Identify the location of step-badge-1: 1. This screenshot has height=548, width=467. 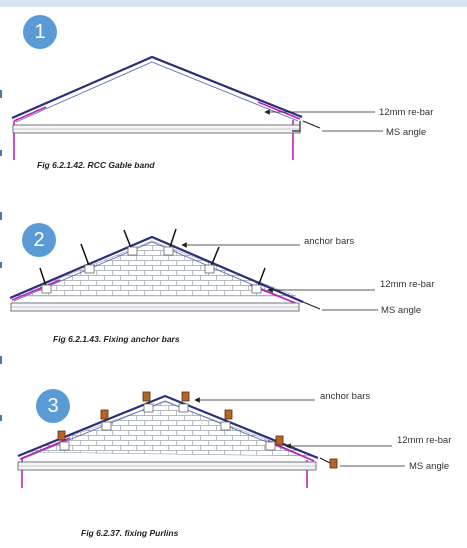
(40, 32).